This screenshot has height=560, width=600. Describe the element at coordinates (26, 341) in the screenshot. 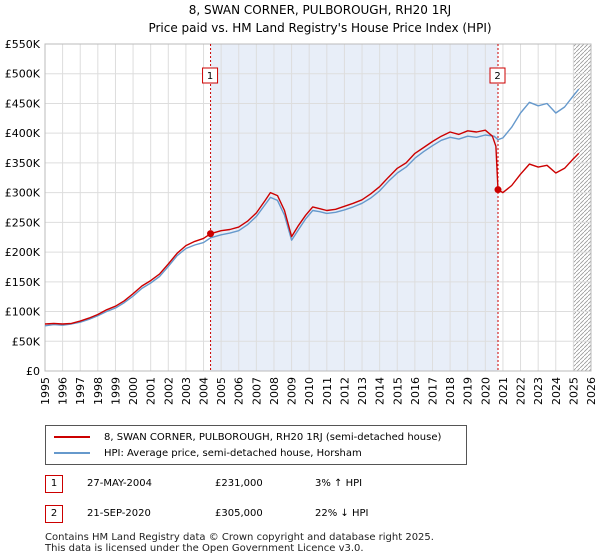

I see `y-tick-label: £50K` at that location.